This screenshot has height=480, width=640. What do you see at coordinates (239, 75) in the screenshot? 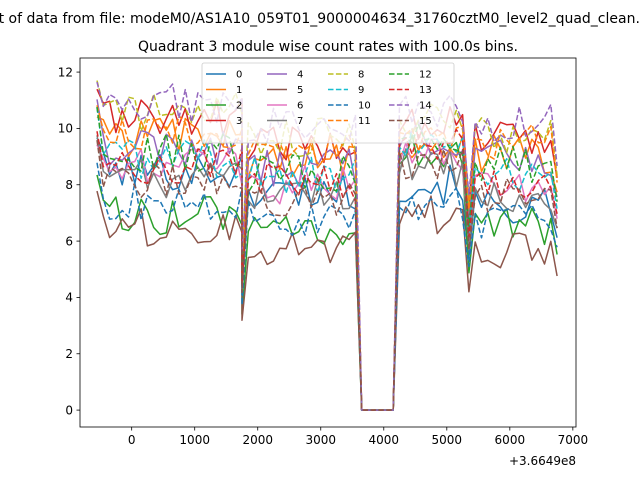
I see `legend-label-0: 0` at bounding box center [239, 75].